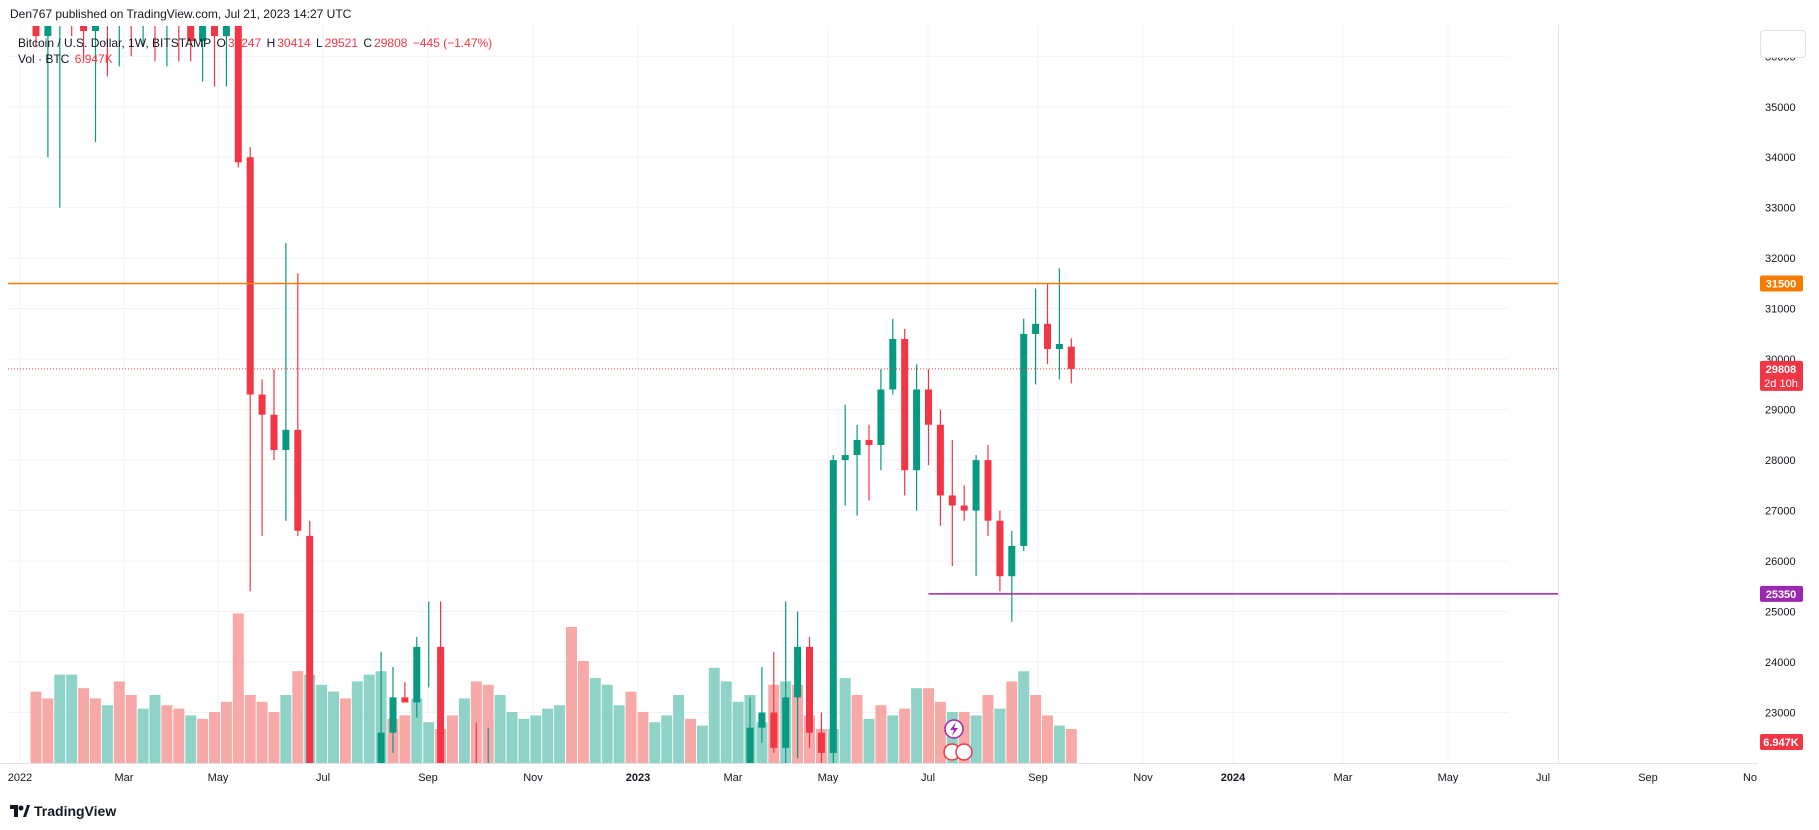  What do you see at coordinates (1780, 714) in the screenshot?
I see `price-tick-label: 23000` at bounding box center [1780, 714].